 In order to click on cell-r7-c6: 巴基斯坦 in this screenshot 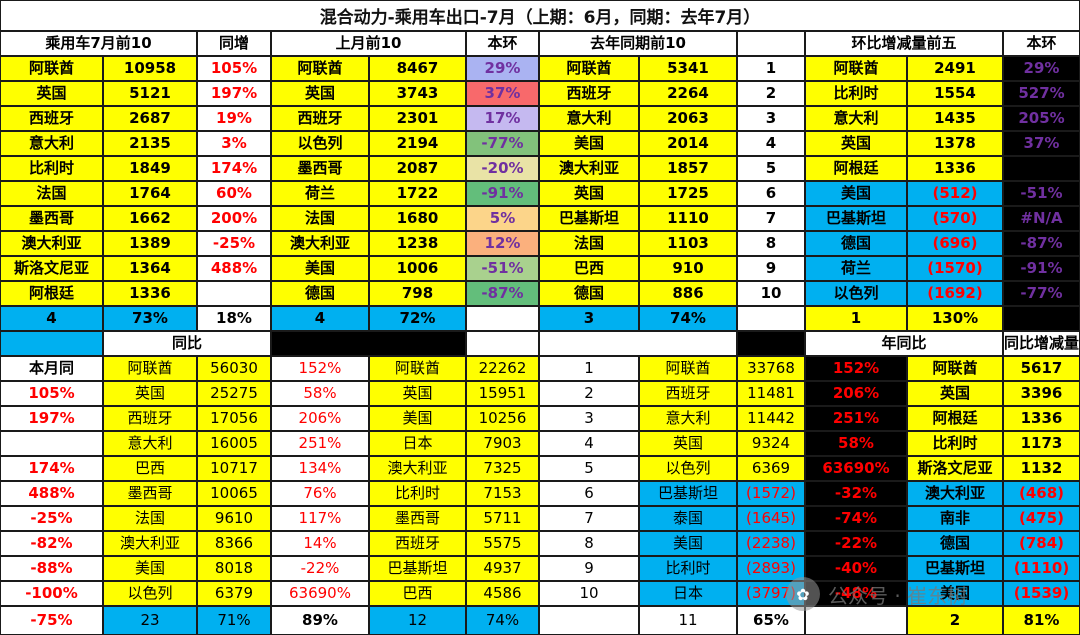, I will do `click(589, 218)`.